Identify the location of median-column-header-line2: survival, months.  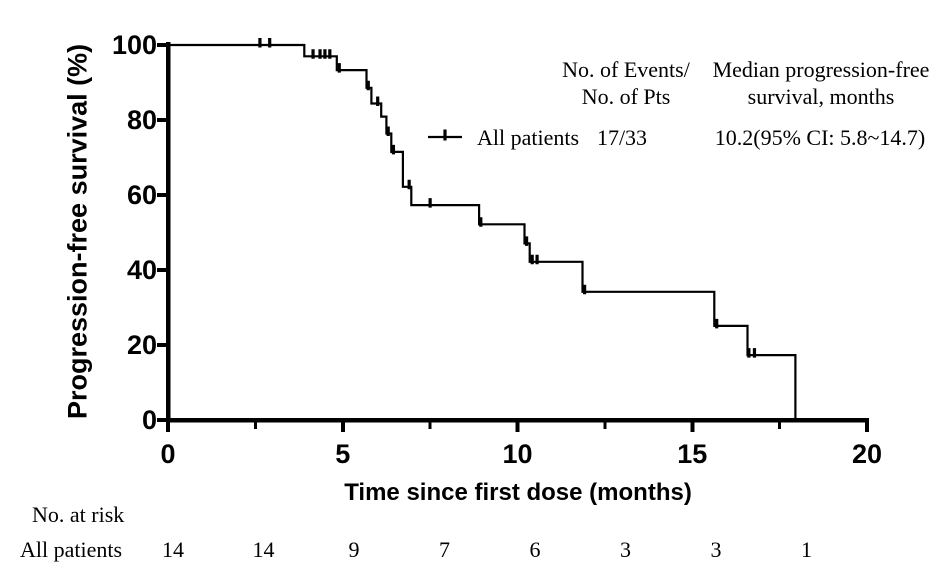
(821, 96).